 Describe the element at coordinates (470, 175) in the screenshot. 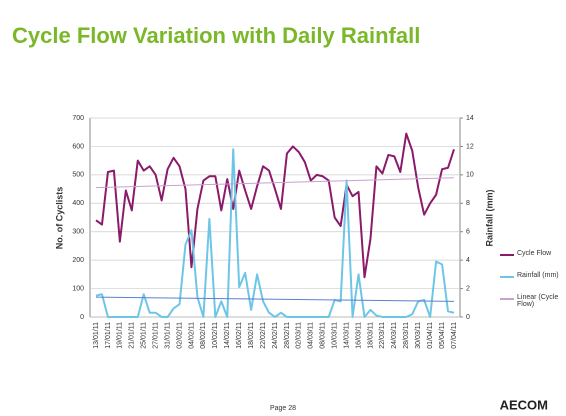

I see `y2-tick-label: 10` at that location.